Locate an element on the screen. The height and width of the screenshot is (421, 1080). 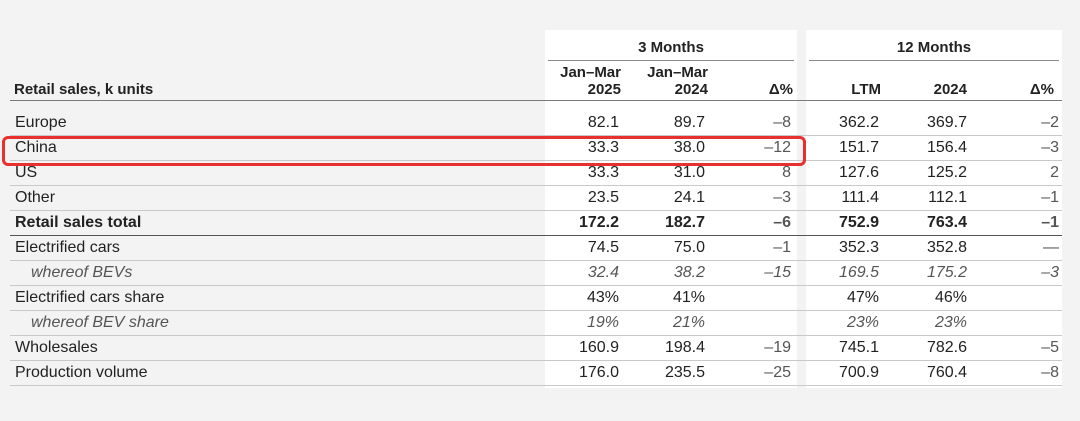
table-row: US 33.3 31.0 8 127.6 125.2 2 is located at coordinates (536, 173).